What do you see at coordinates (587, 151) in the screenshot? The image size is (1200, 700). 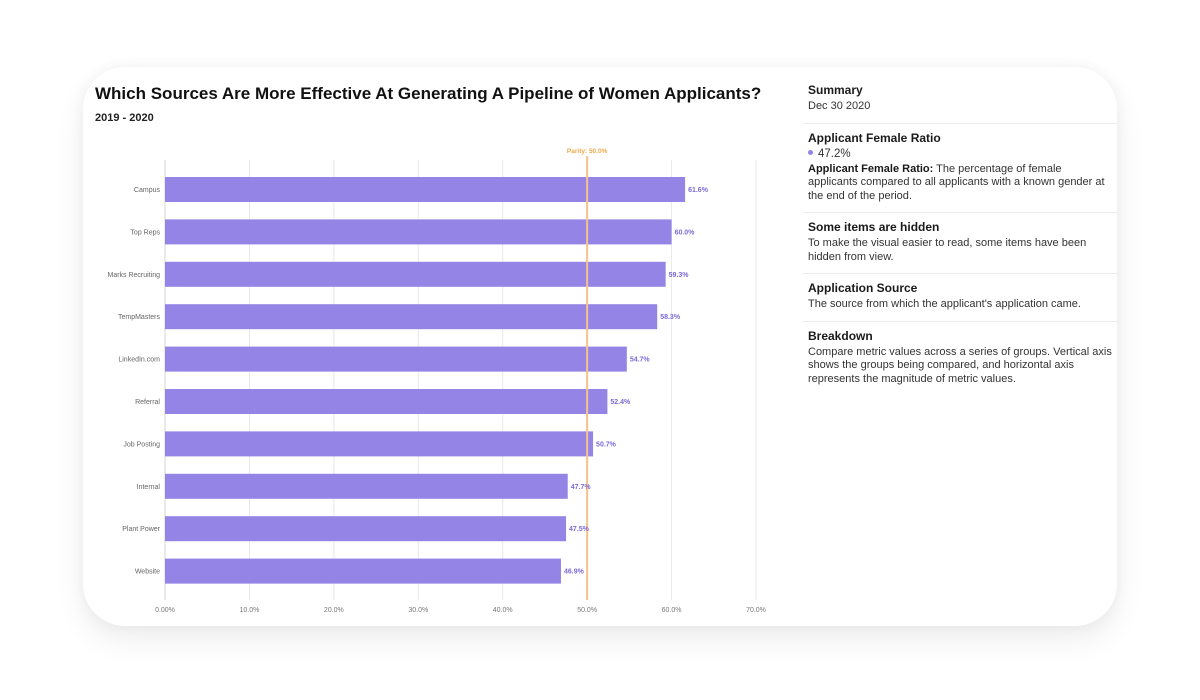 I see `parity-label: Parity: 50.0%` at bounding box center [587, 151].